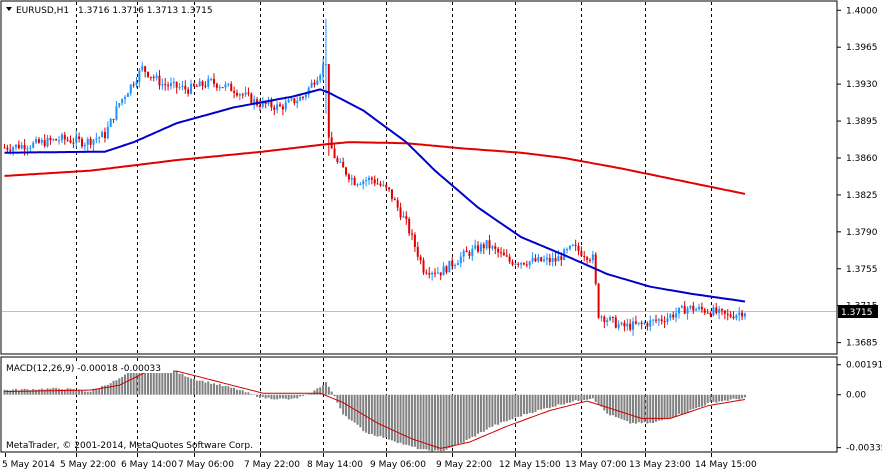 This screenshot has width=882, height=472. What do you see at coordinates (9, 9) in the screenshot?
I see `triangle-down-icon` at bounding box center [9, 9].